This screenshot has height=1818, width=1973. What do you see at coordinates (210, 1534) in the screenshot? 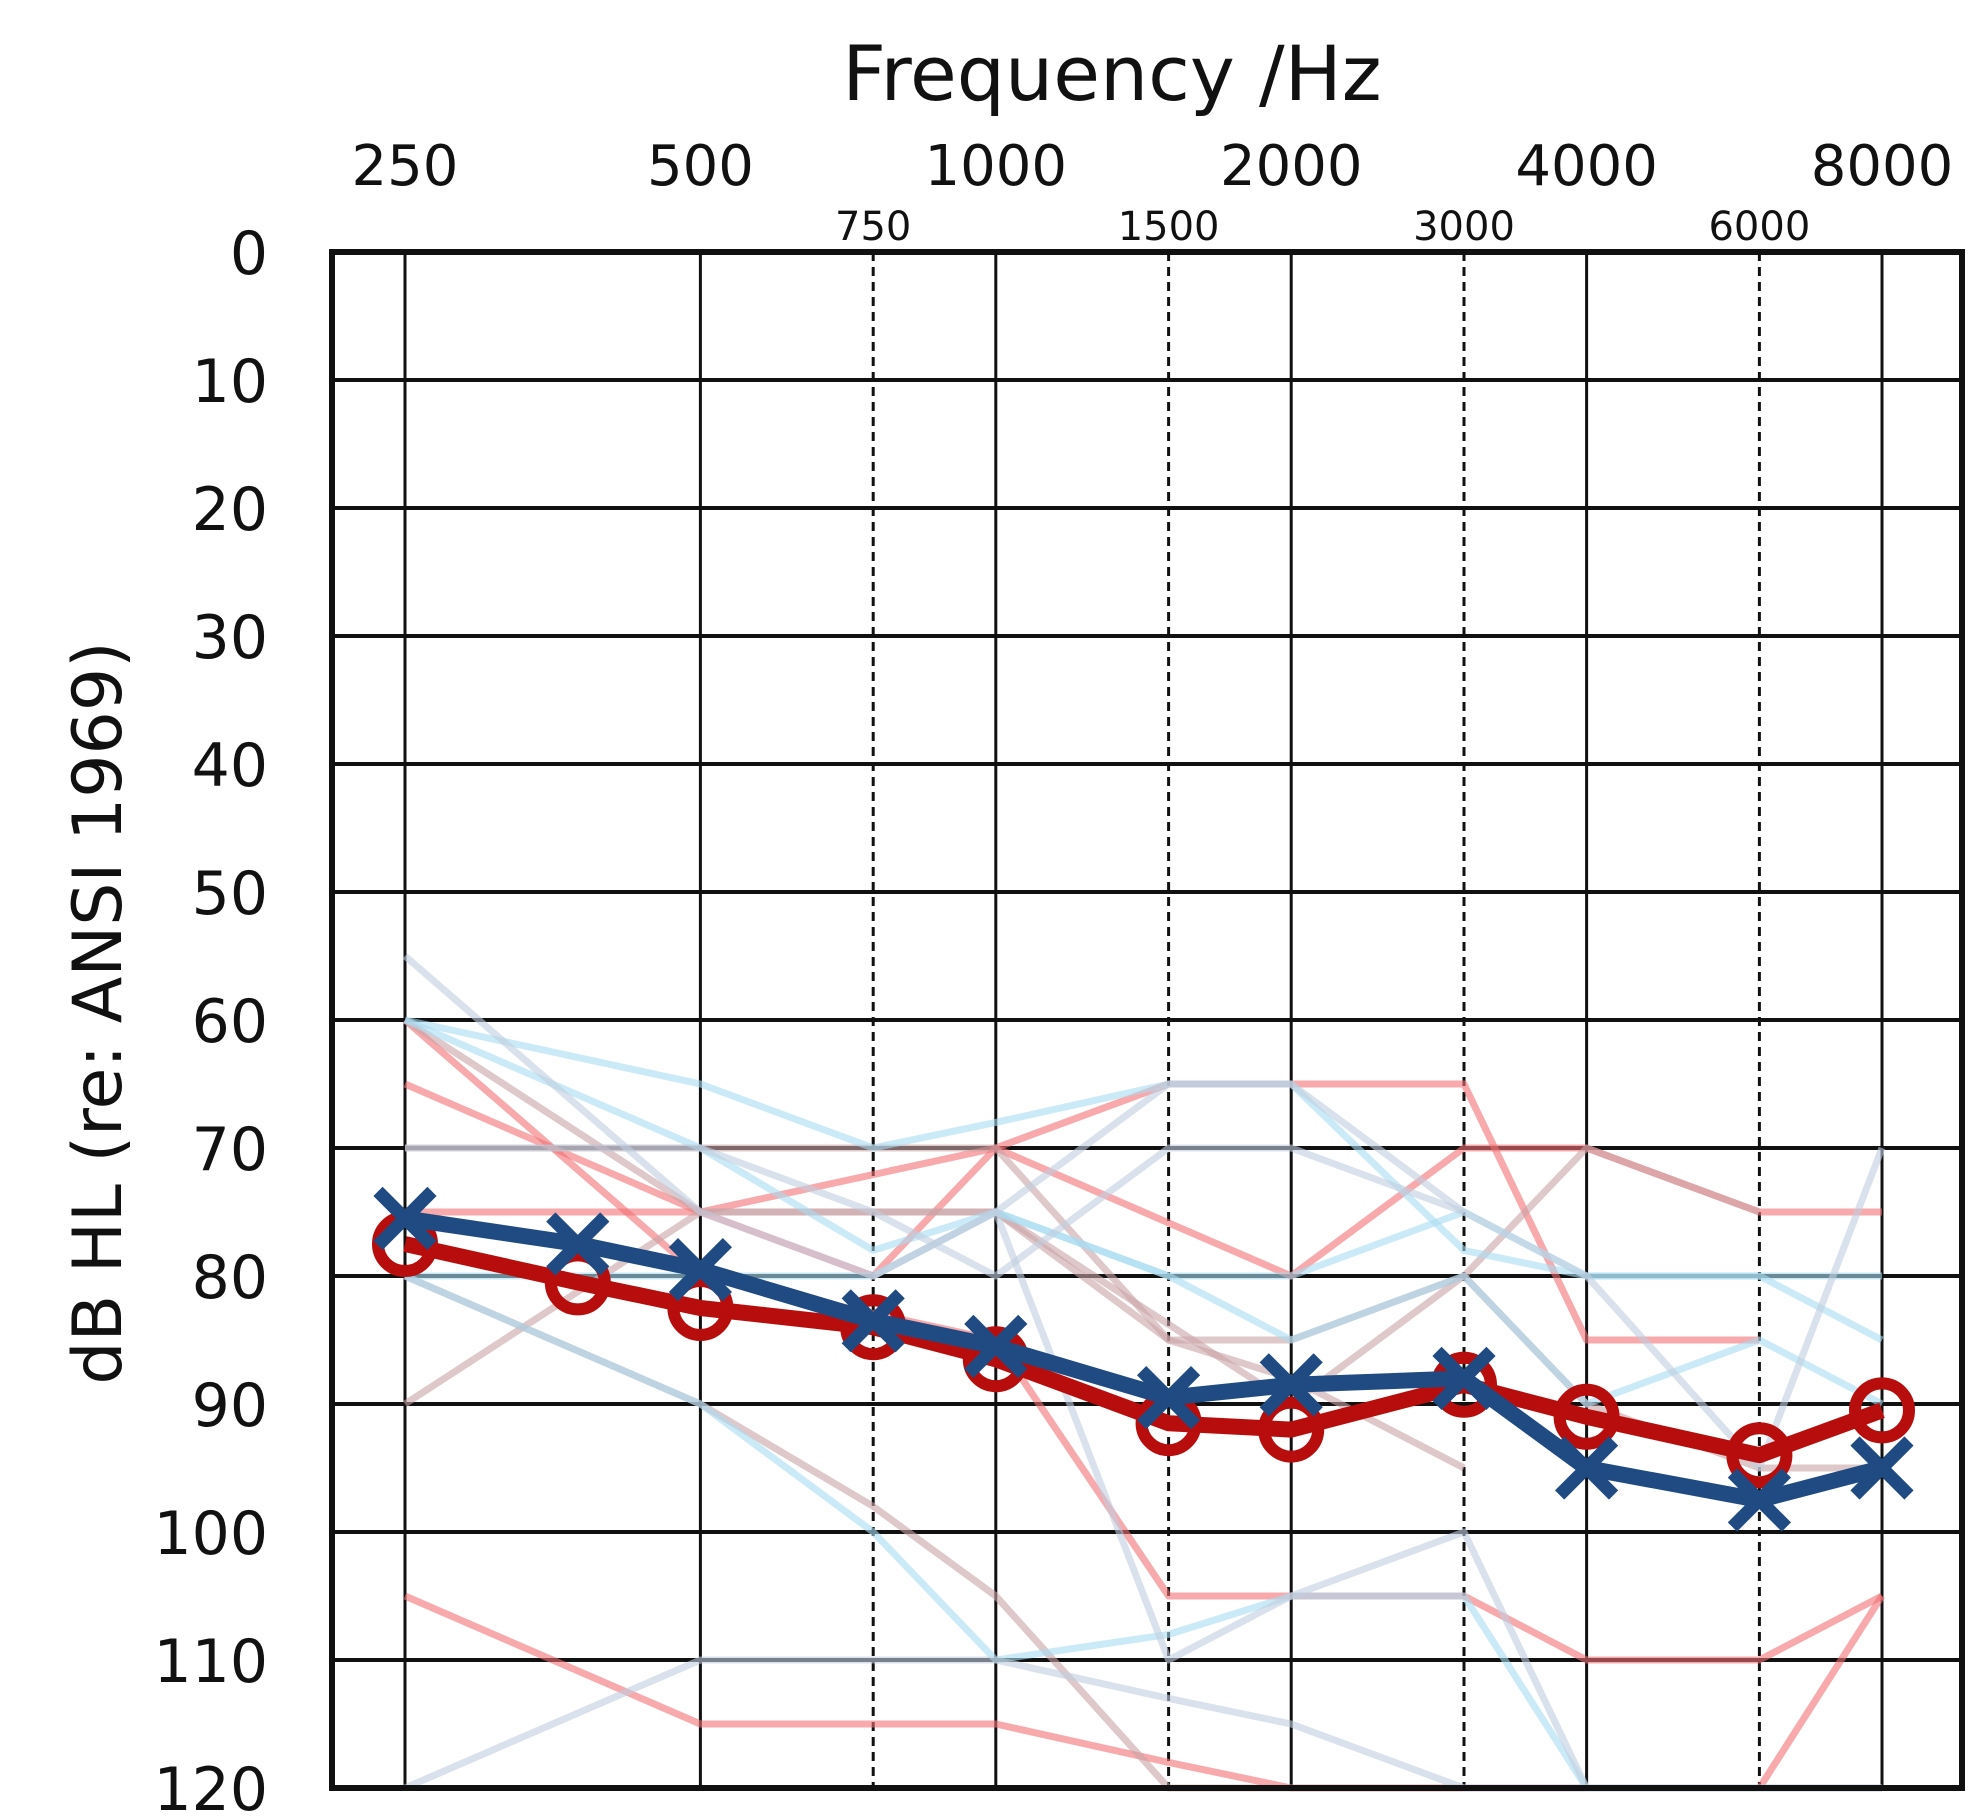
I see `y-tick-label: 100` at bounding box center [210, 1534].